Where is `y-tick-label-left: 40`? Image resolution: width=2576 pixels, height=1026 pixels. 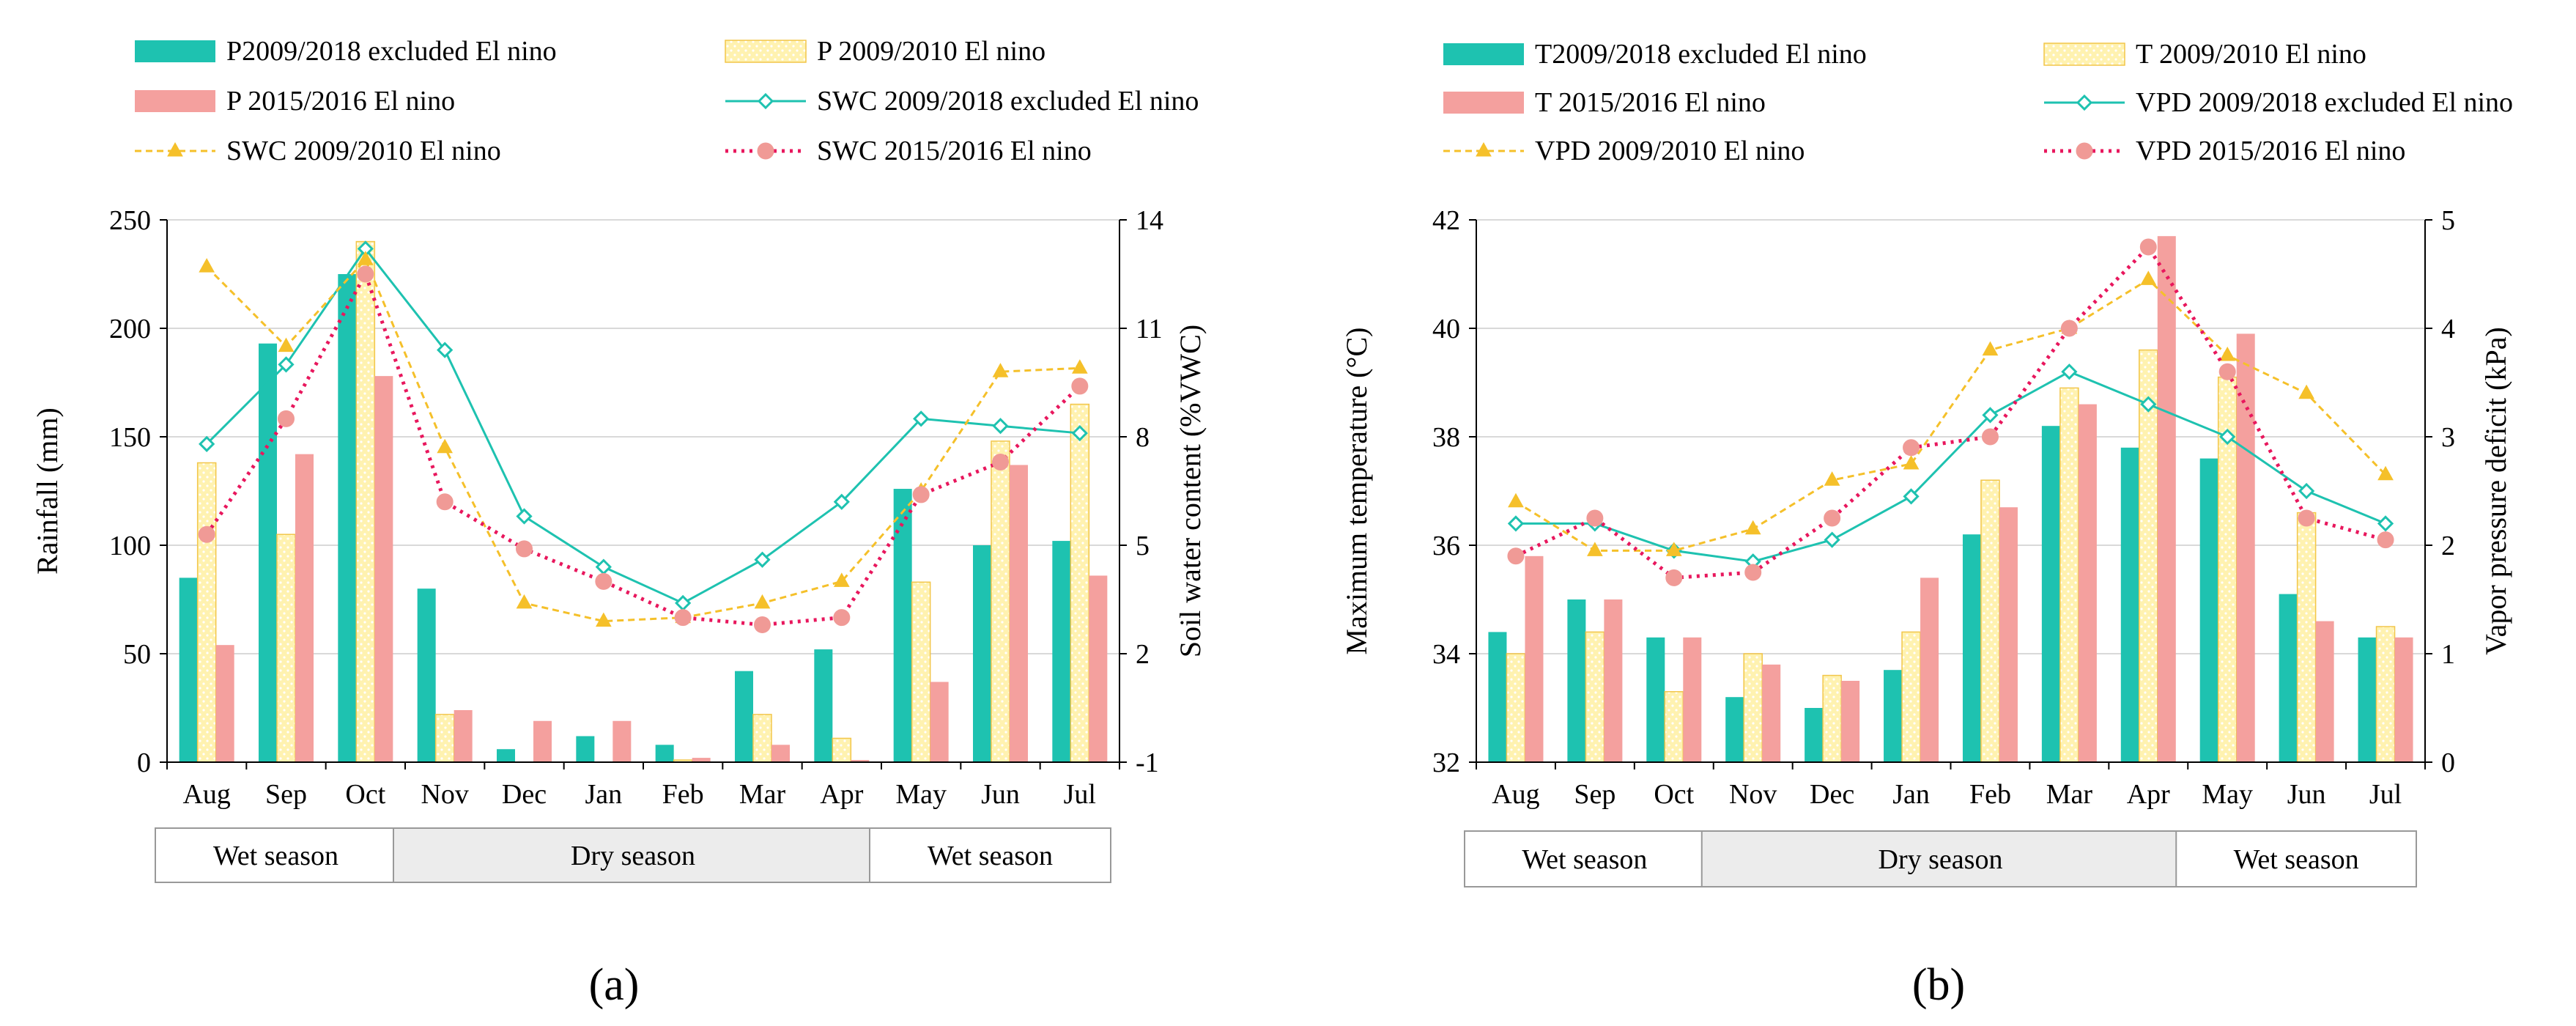 y-tick-label-left: 40 is located at coordinates (1446, 329).